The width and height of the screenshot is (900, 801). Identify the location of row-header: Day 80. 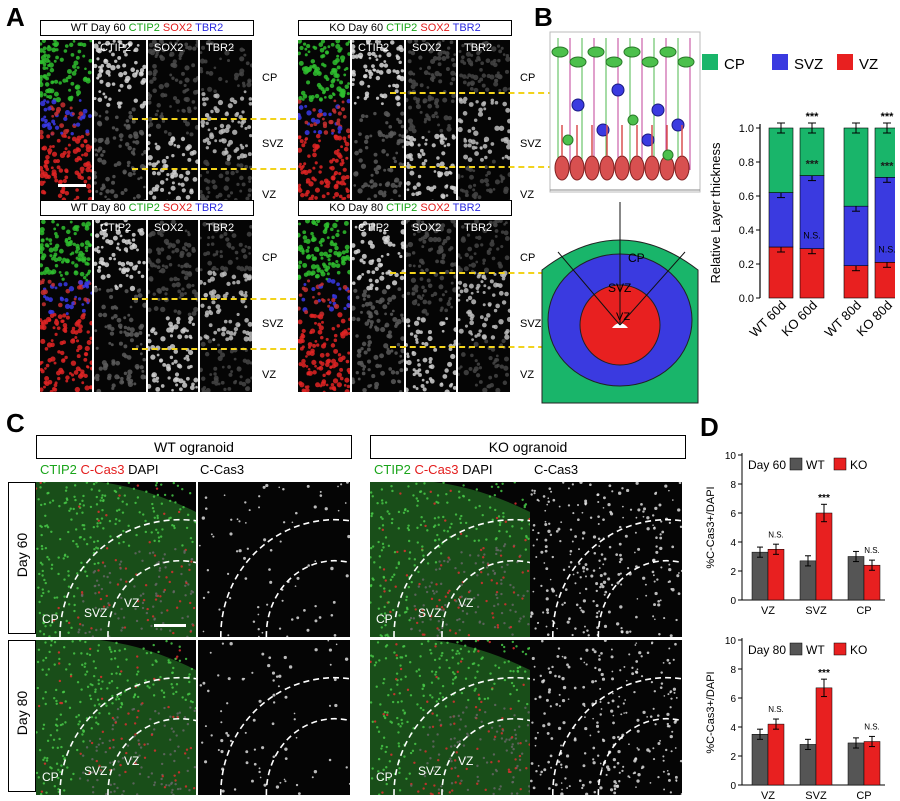
(22, 716).